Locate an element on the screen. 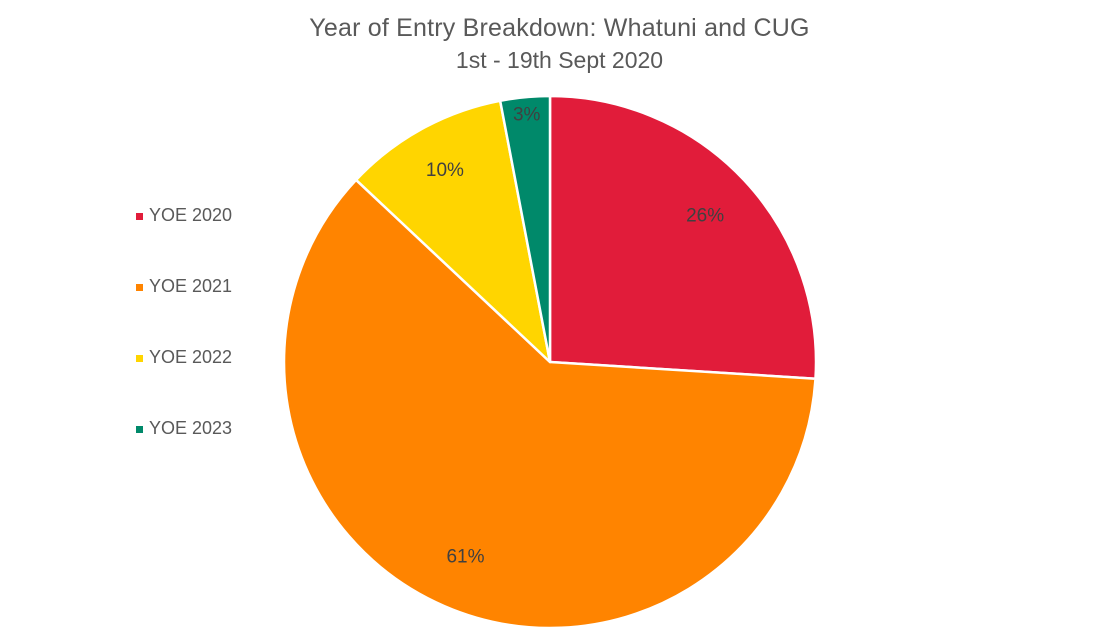 Image resolution: width=1119 pixels, height=644 pixels. data-label-yoe-2022: 10% is located at coordinates (445, 170).